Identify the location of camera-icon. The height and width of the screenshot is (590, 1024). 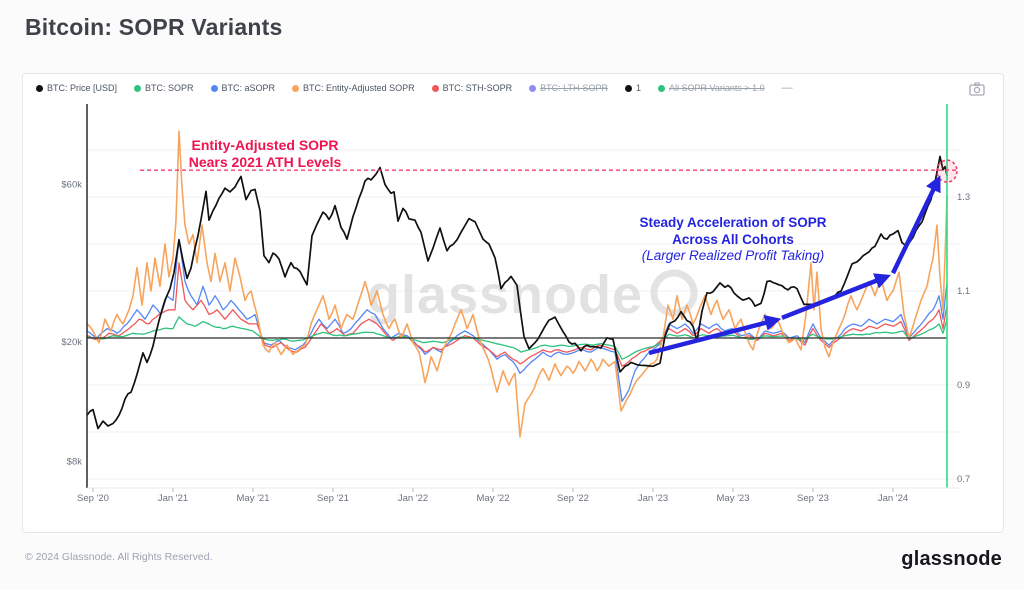
(977, 89).